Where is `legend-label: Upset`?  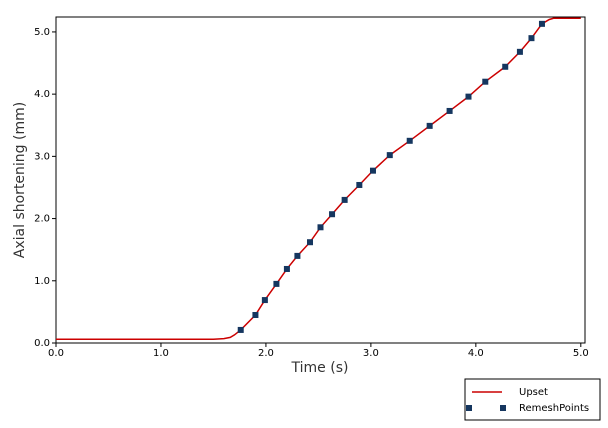
legend-label: Upset is located at coordinates (533, 392).